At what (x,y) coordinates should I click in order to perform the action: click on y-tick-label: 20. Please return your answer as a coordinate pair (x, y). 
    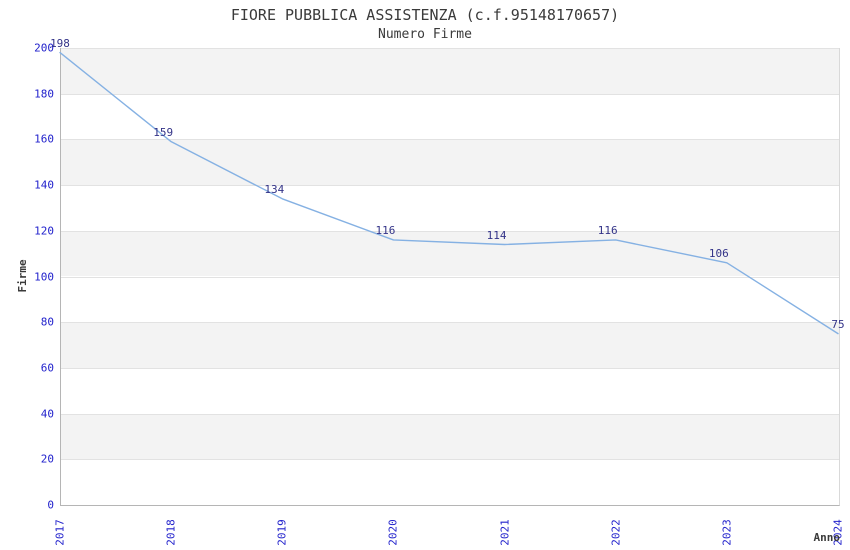
    Looking at the image, I should click on (47, 459).